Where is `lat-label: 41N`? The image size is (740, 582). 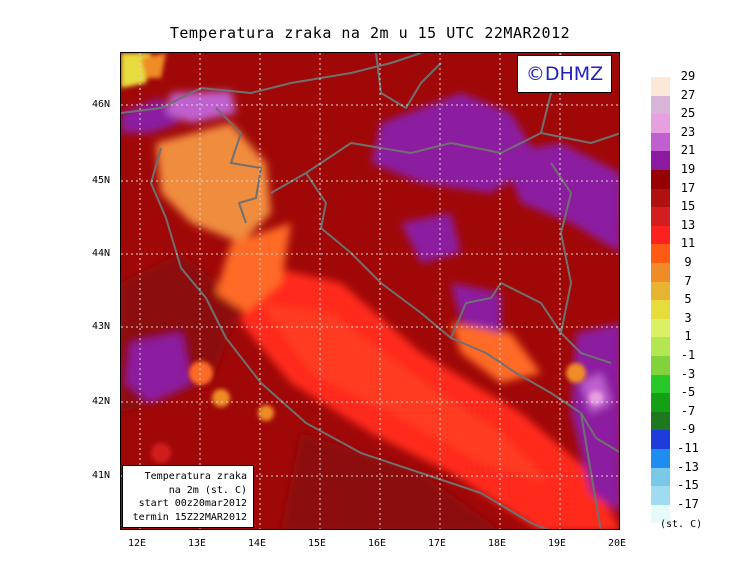
lat-label: 41N is located at coordinates (101, 475).